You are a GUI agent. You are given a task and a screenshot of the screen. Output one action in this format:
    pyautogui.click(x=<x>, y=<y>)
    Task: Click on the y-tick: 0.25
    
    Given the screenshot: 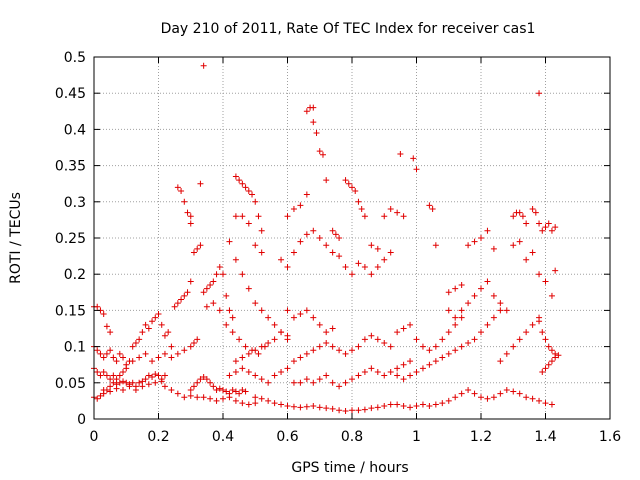 What is the action you would take?
    pyautogui.click(x=332, y=239)
    